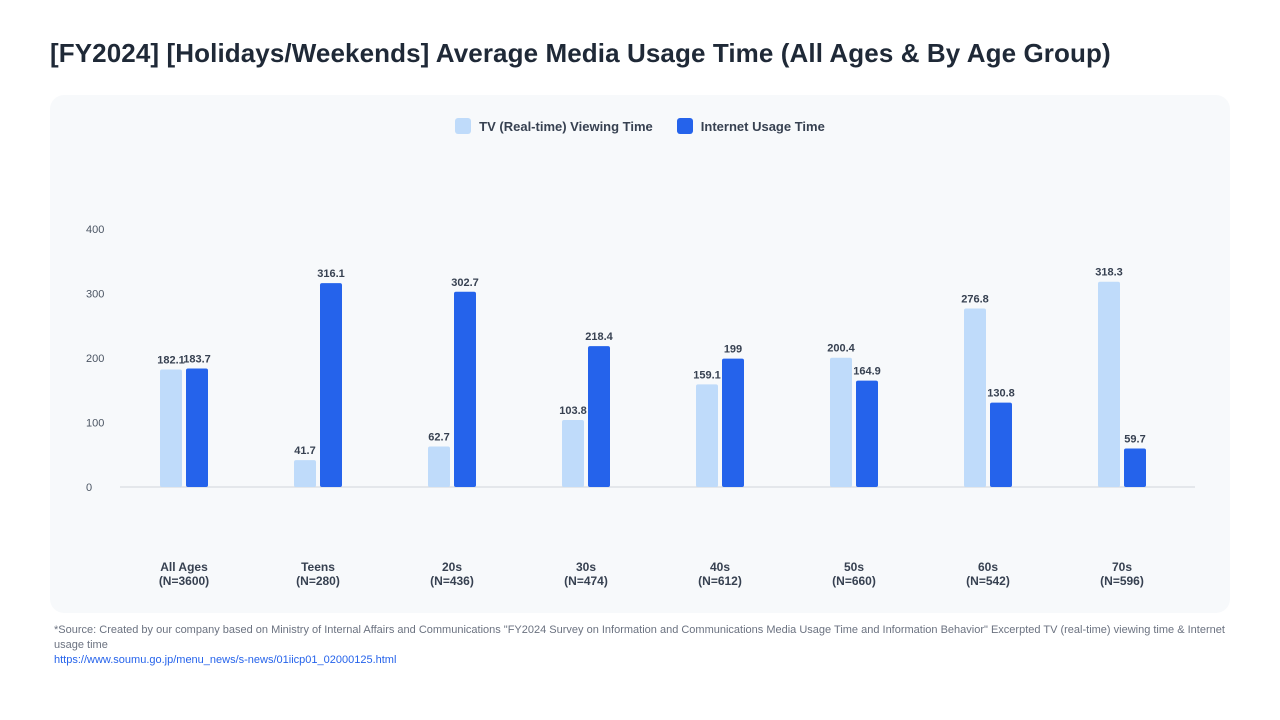 The height and width of the screenshot is (720, 1280). What do you see at coordinates (1001, 394) in the screenshot?
I see `data-label-internet: 130.8` at bounding box center [1001, 394].